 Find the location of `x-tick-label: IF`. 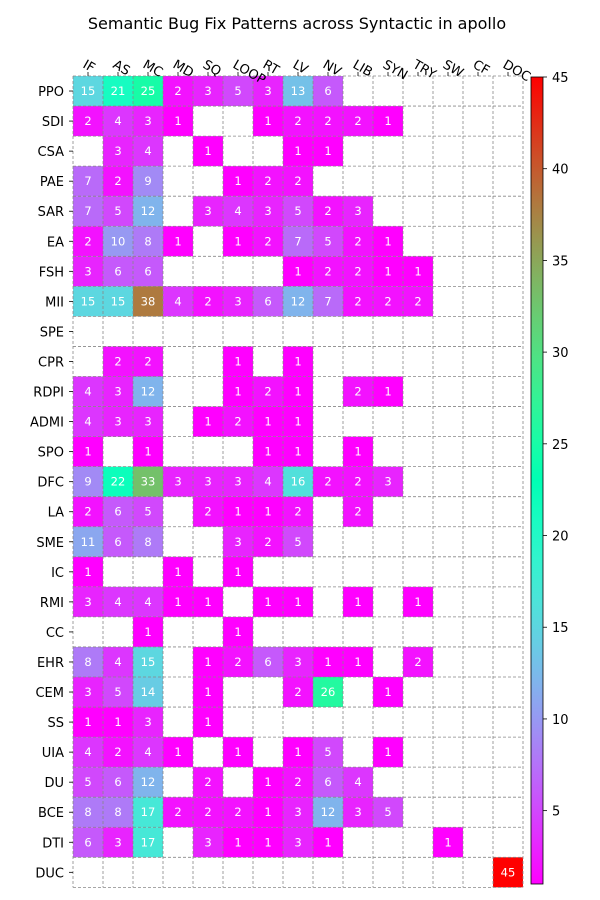

x-tick-label: IF is located at coordinates (88, 66).